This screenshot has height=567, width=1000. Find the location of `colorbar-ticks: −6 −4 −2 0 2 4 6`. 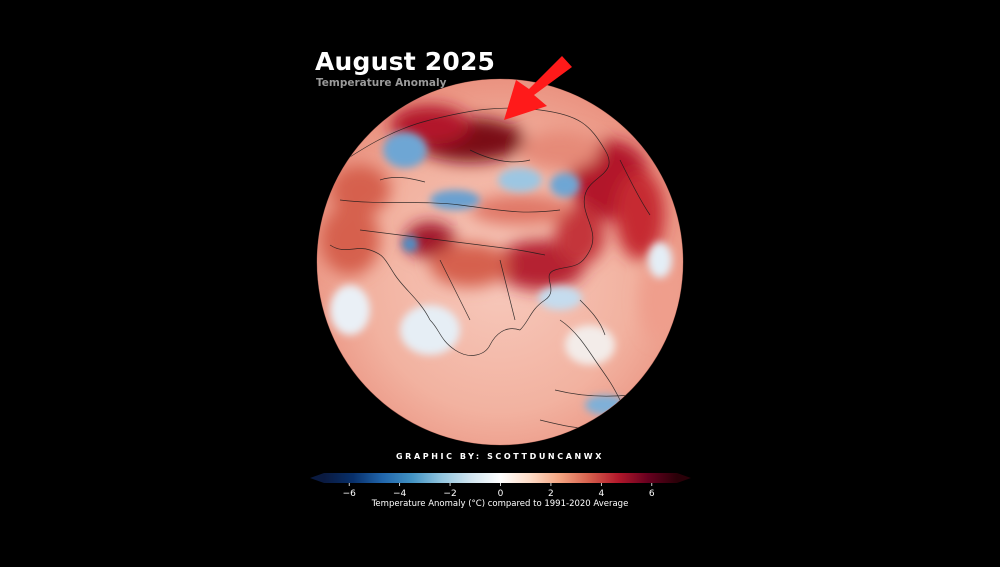

colorbar-ticks: −6 −4 −2 0 2 4 6 is located at coordinates (499, 491).